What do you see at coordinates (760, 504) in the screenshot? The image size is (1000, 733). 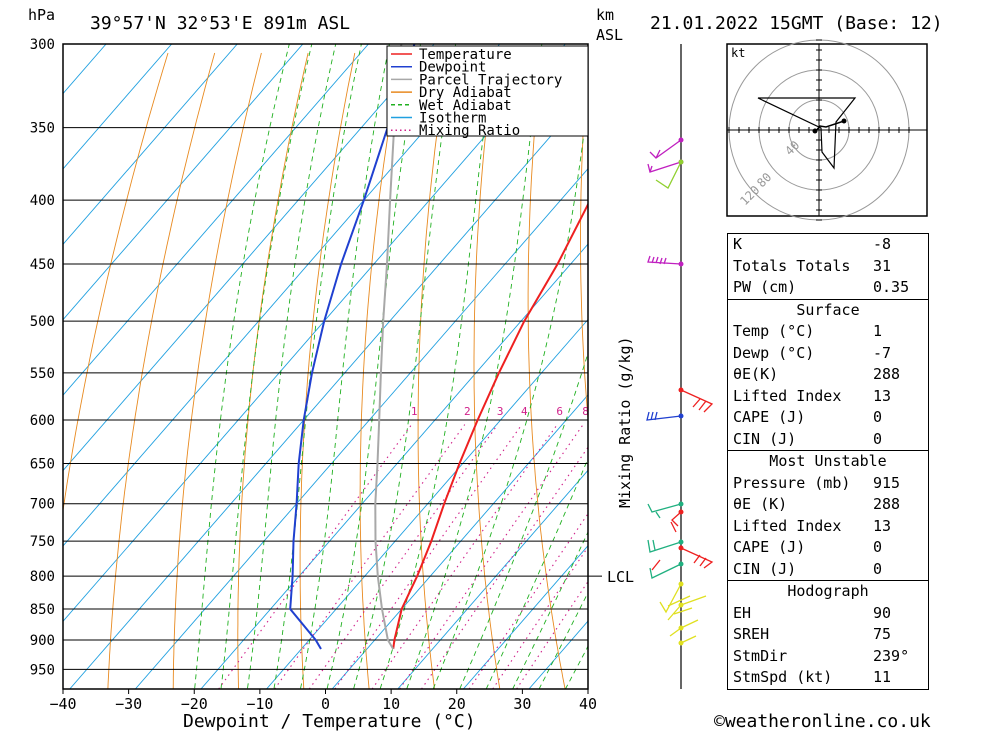 I see `index-label: θE (K)` at bounding box center [760, 504].